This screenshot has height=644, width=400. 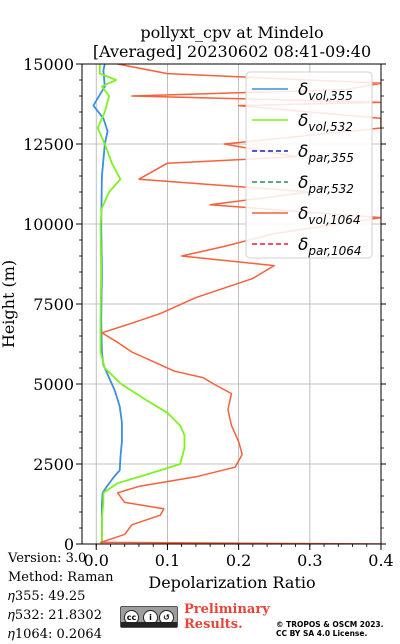 What do you see at coordinates (167, 560) in the screenshot?
I see `x-tick-label: 0.1` at bounding box center [167, 560].